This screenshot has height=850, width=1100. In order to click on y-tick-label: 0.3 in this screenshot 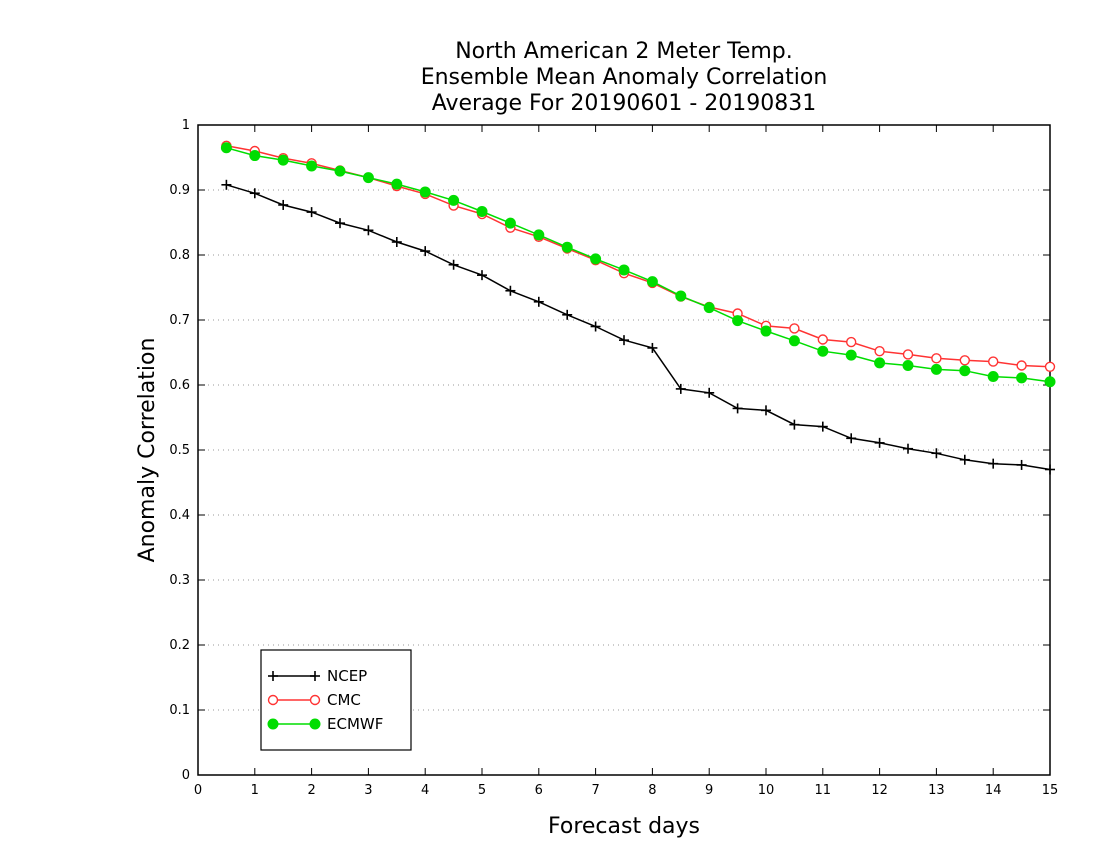, I will do `click(179, 580)`.